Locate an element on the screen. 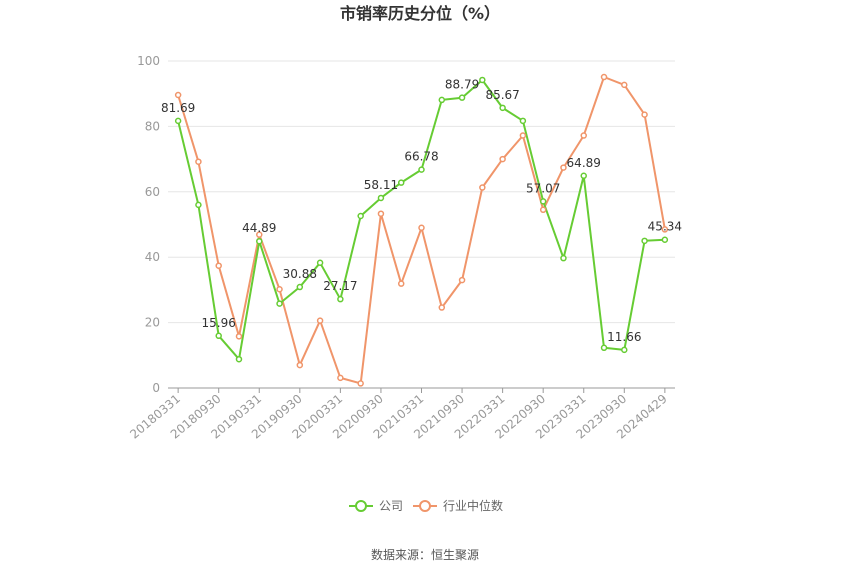 The image size is (850, 575). legend: 公司 行业中位数 is located at coordinates (426, 505).